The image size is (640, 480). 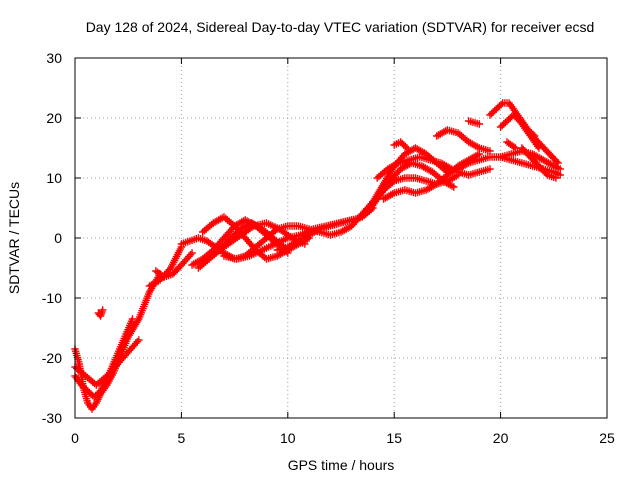 I want to click on series-arc-v, so click(x=474, y=172).